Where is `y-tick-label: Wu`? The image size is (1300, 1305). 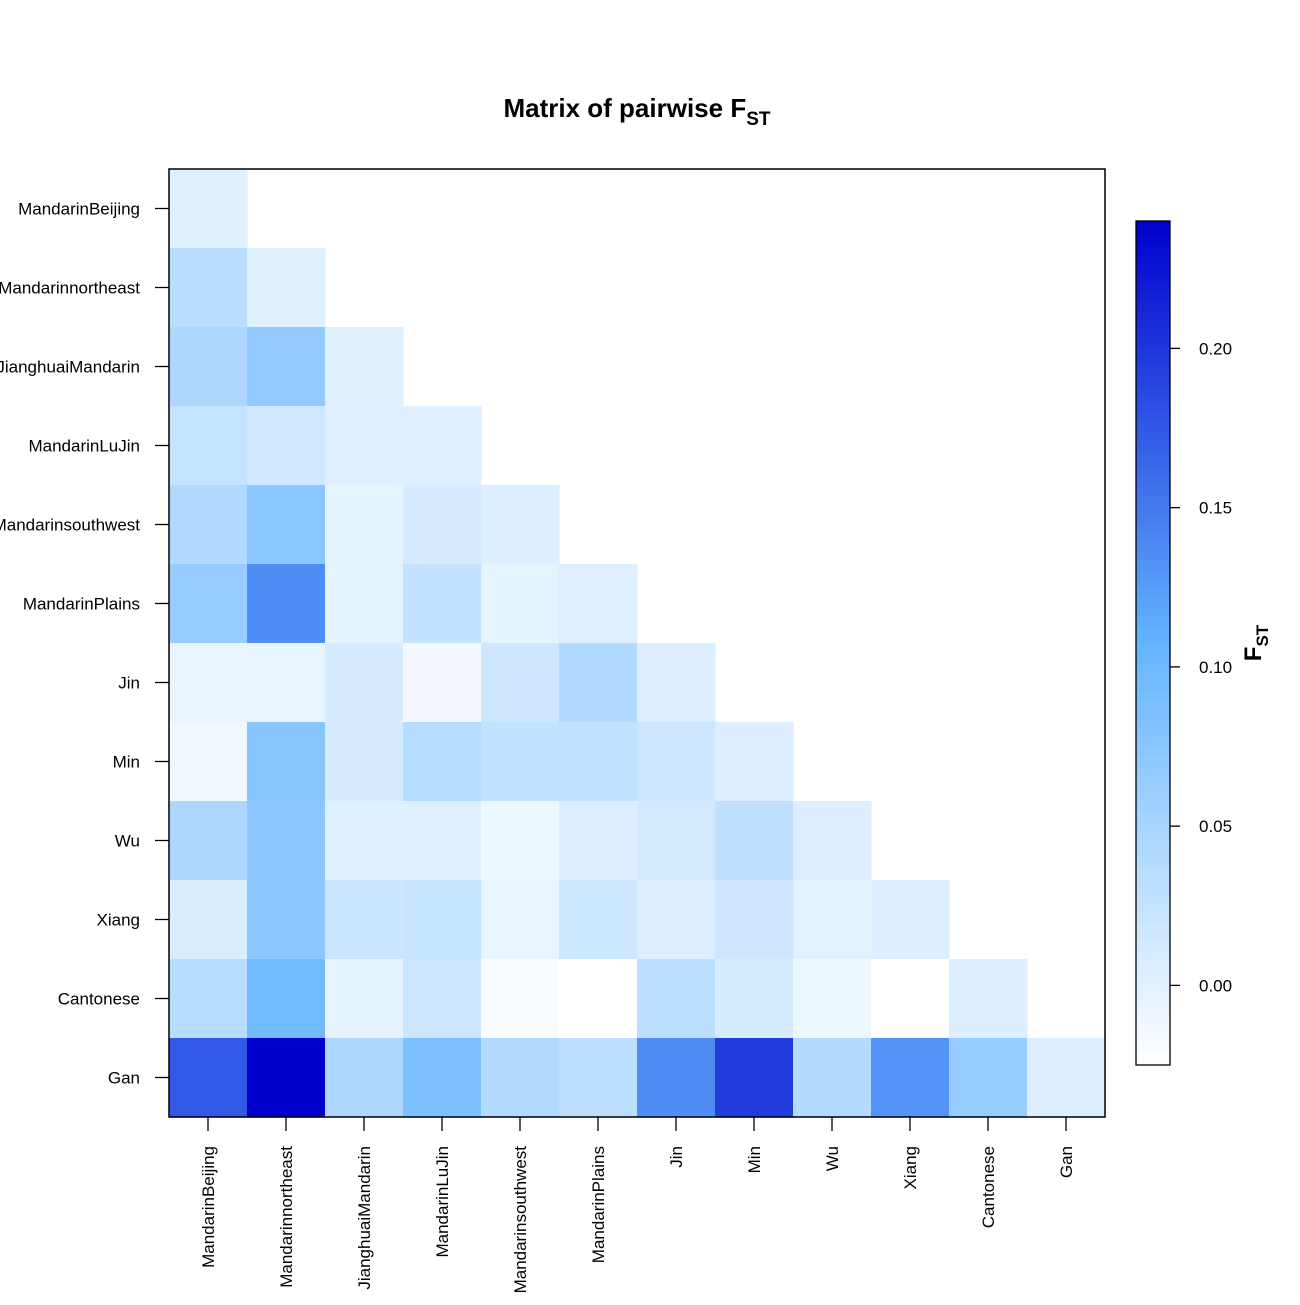 y-tick-label: Wu is located at coordinates (127, 841).